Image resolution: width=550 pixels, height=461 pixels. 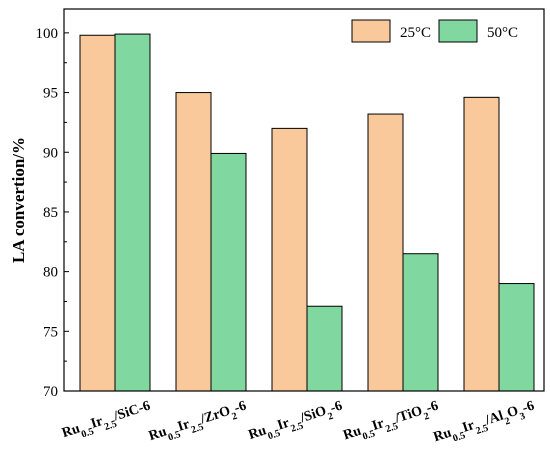 I want to click on legend: 25°C 50°C, so click(x=434, y=31).